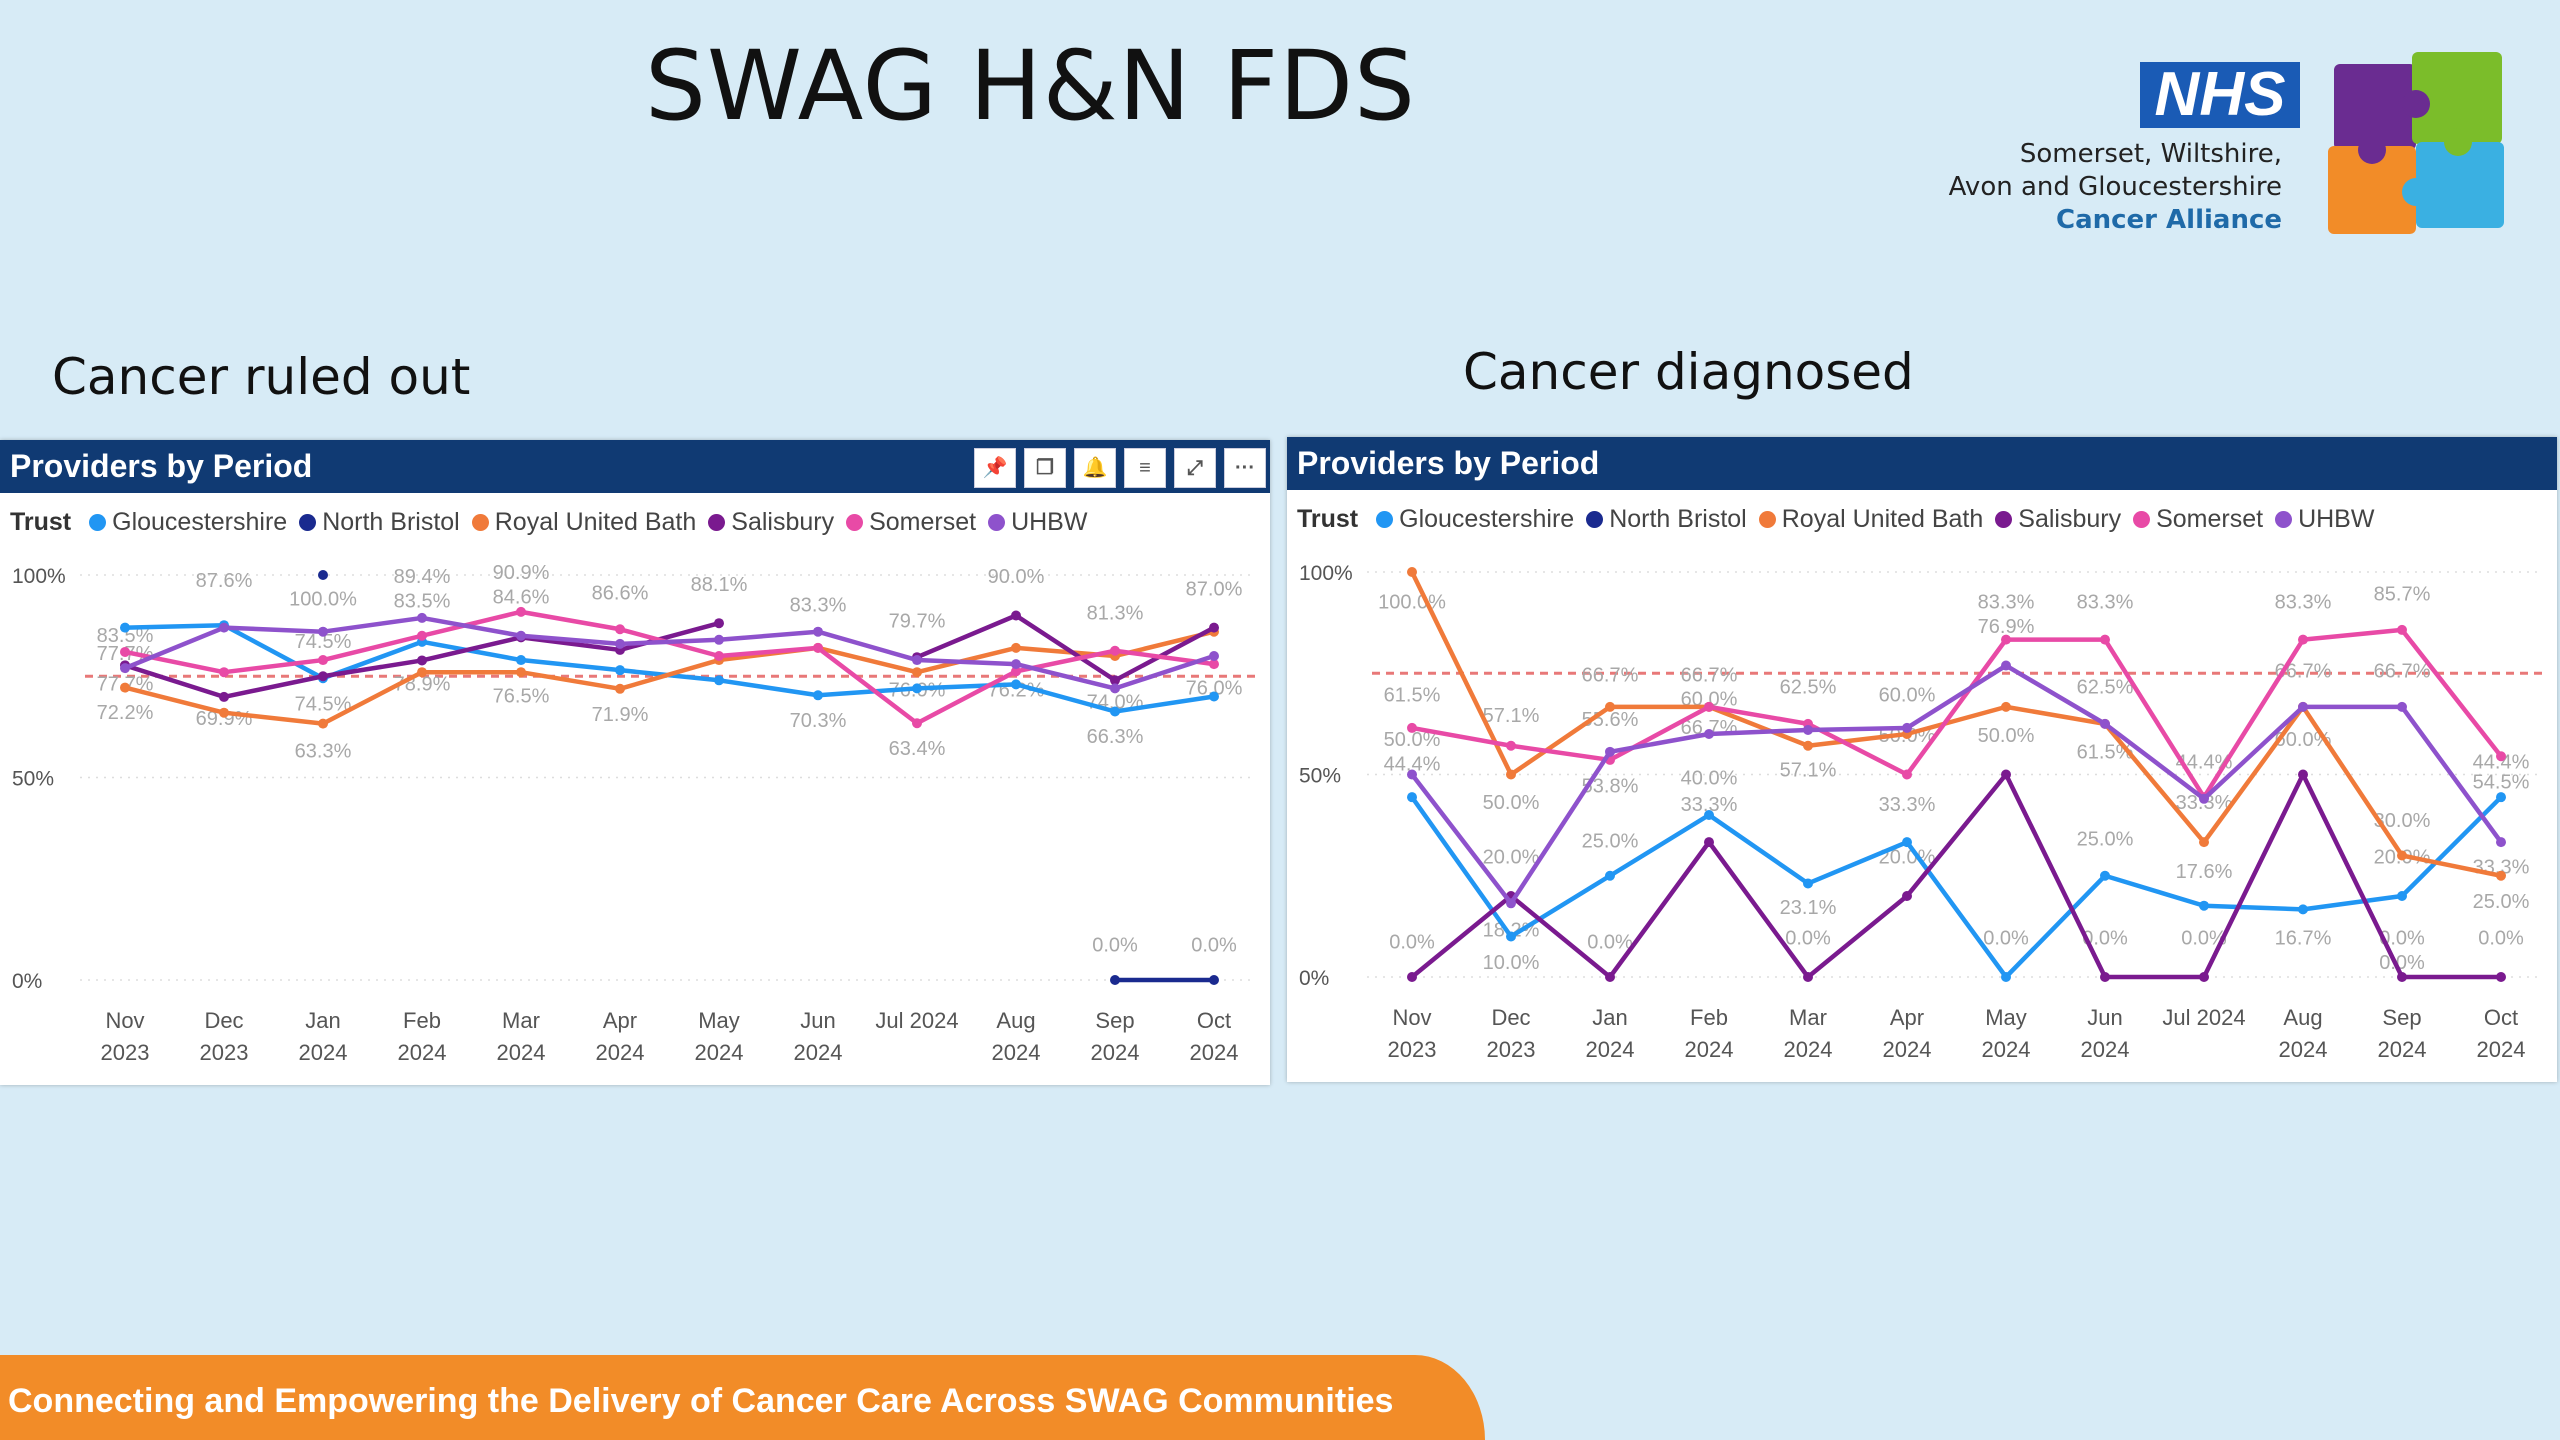 The image size is (2560, 1440). What do you see at coordinates (917, 749) in the screenshot?
I see `data-label: 63.4%` at bounding box center [917, 749].